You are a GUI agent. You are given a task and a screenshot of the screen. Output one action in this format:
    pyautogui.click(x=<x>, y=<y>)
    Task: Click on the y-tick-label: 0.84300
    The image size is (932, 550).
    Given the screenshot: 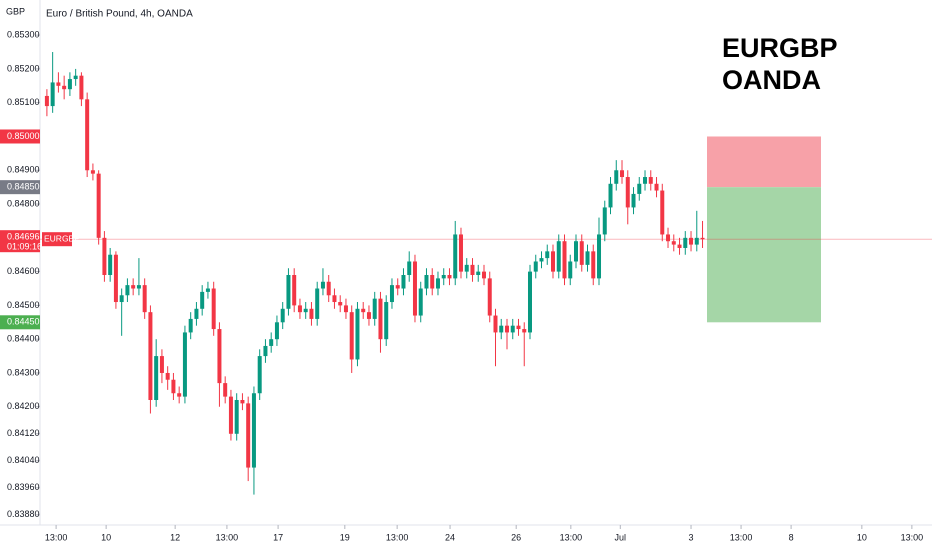 What is the action you would take?
    pyautogui.click(x=23, y=372)
    